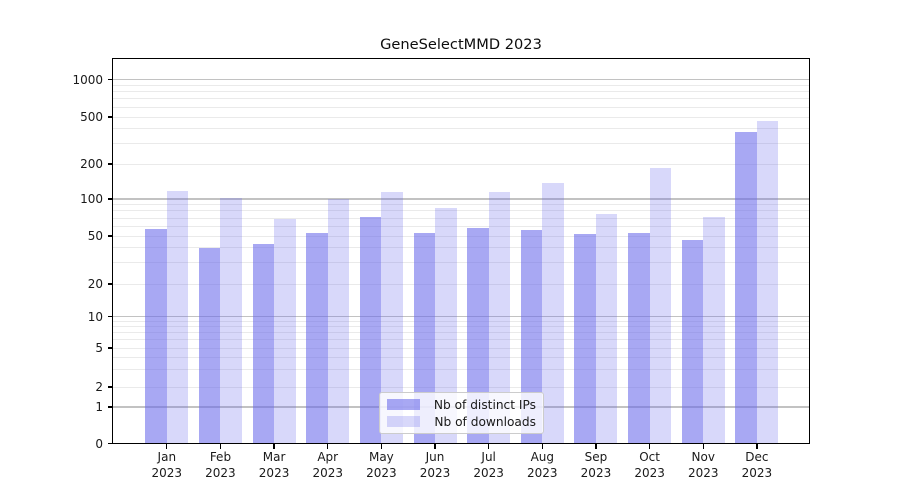 The height and width of the screenshot is (500, 900). What do you see at coordinates (403, 421) in the screenshot?
I see `legend-swatch-downloads` at bounding box center [403, 421].